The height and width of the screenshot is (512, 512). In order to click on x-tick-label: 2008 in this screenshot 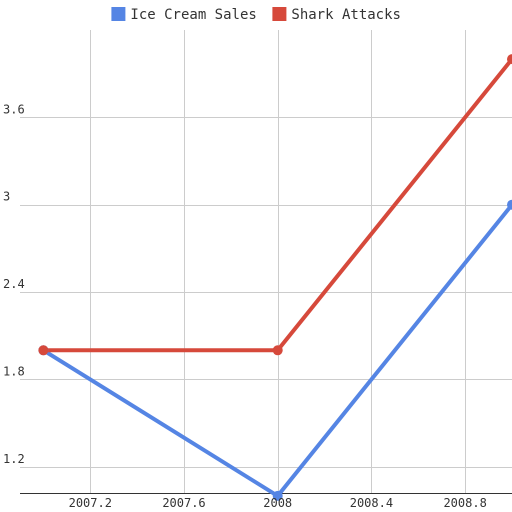, I will do `click(277, 503)`.